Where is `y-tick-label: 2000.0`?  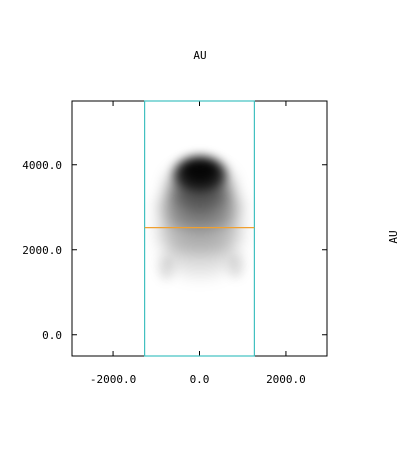 y-tick-label: 2000.0 is located at coordinates (42, 250).